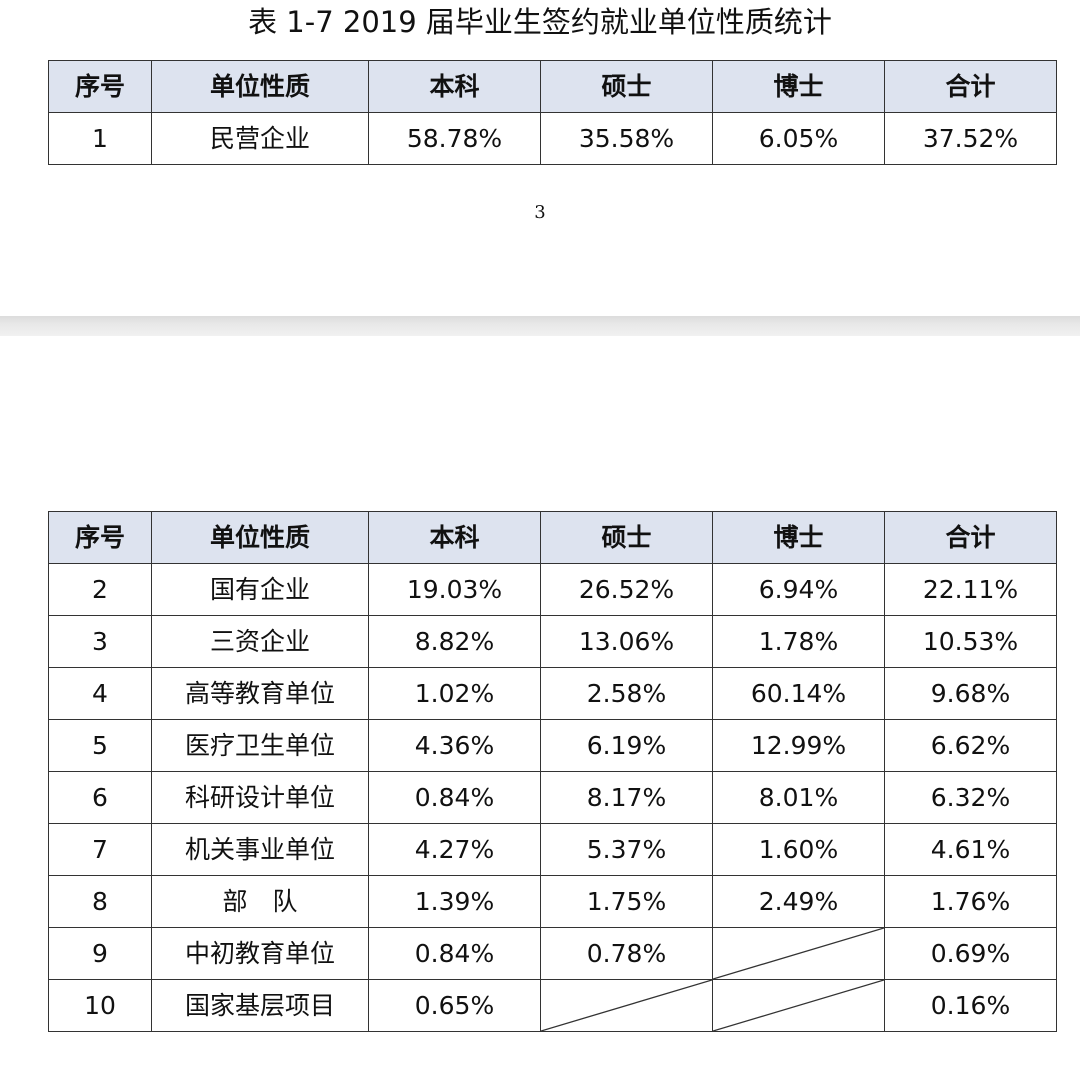  Describe the element at coordinates (260, 693) in the screenshot. I see `cell-unit-type: 高等教育单位` at that location.